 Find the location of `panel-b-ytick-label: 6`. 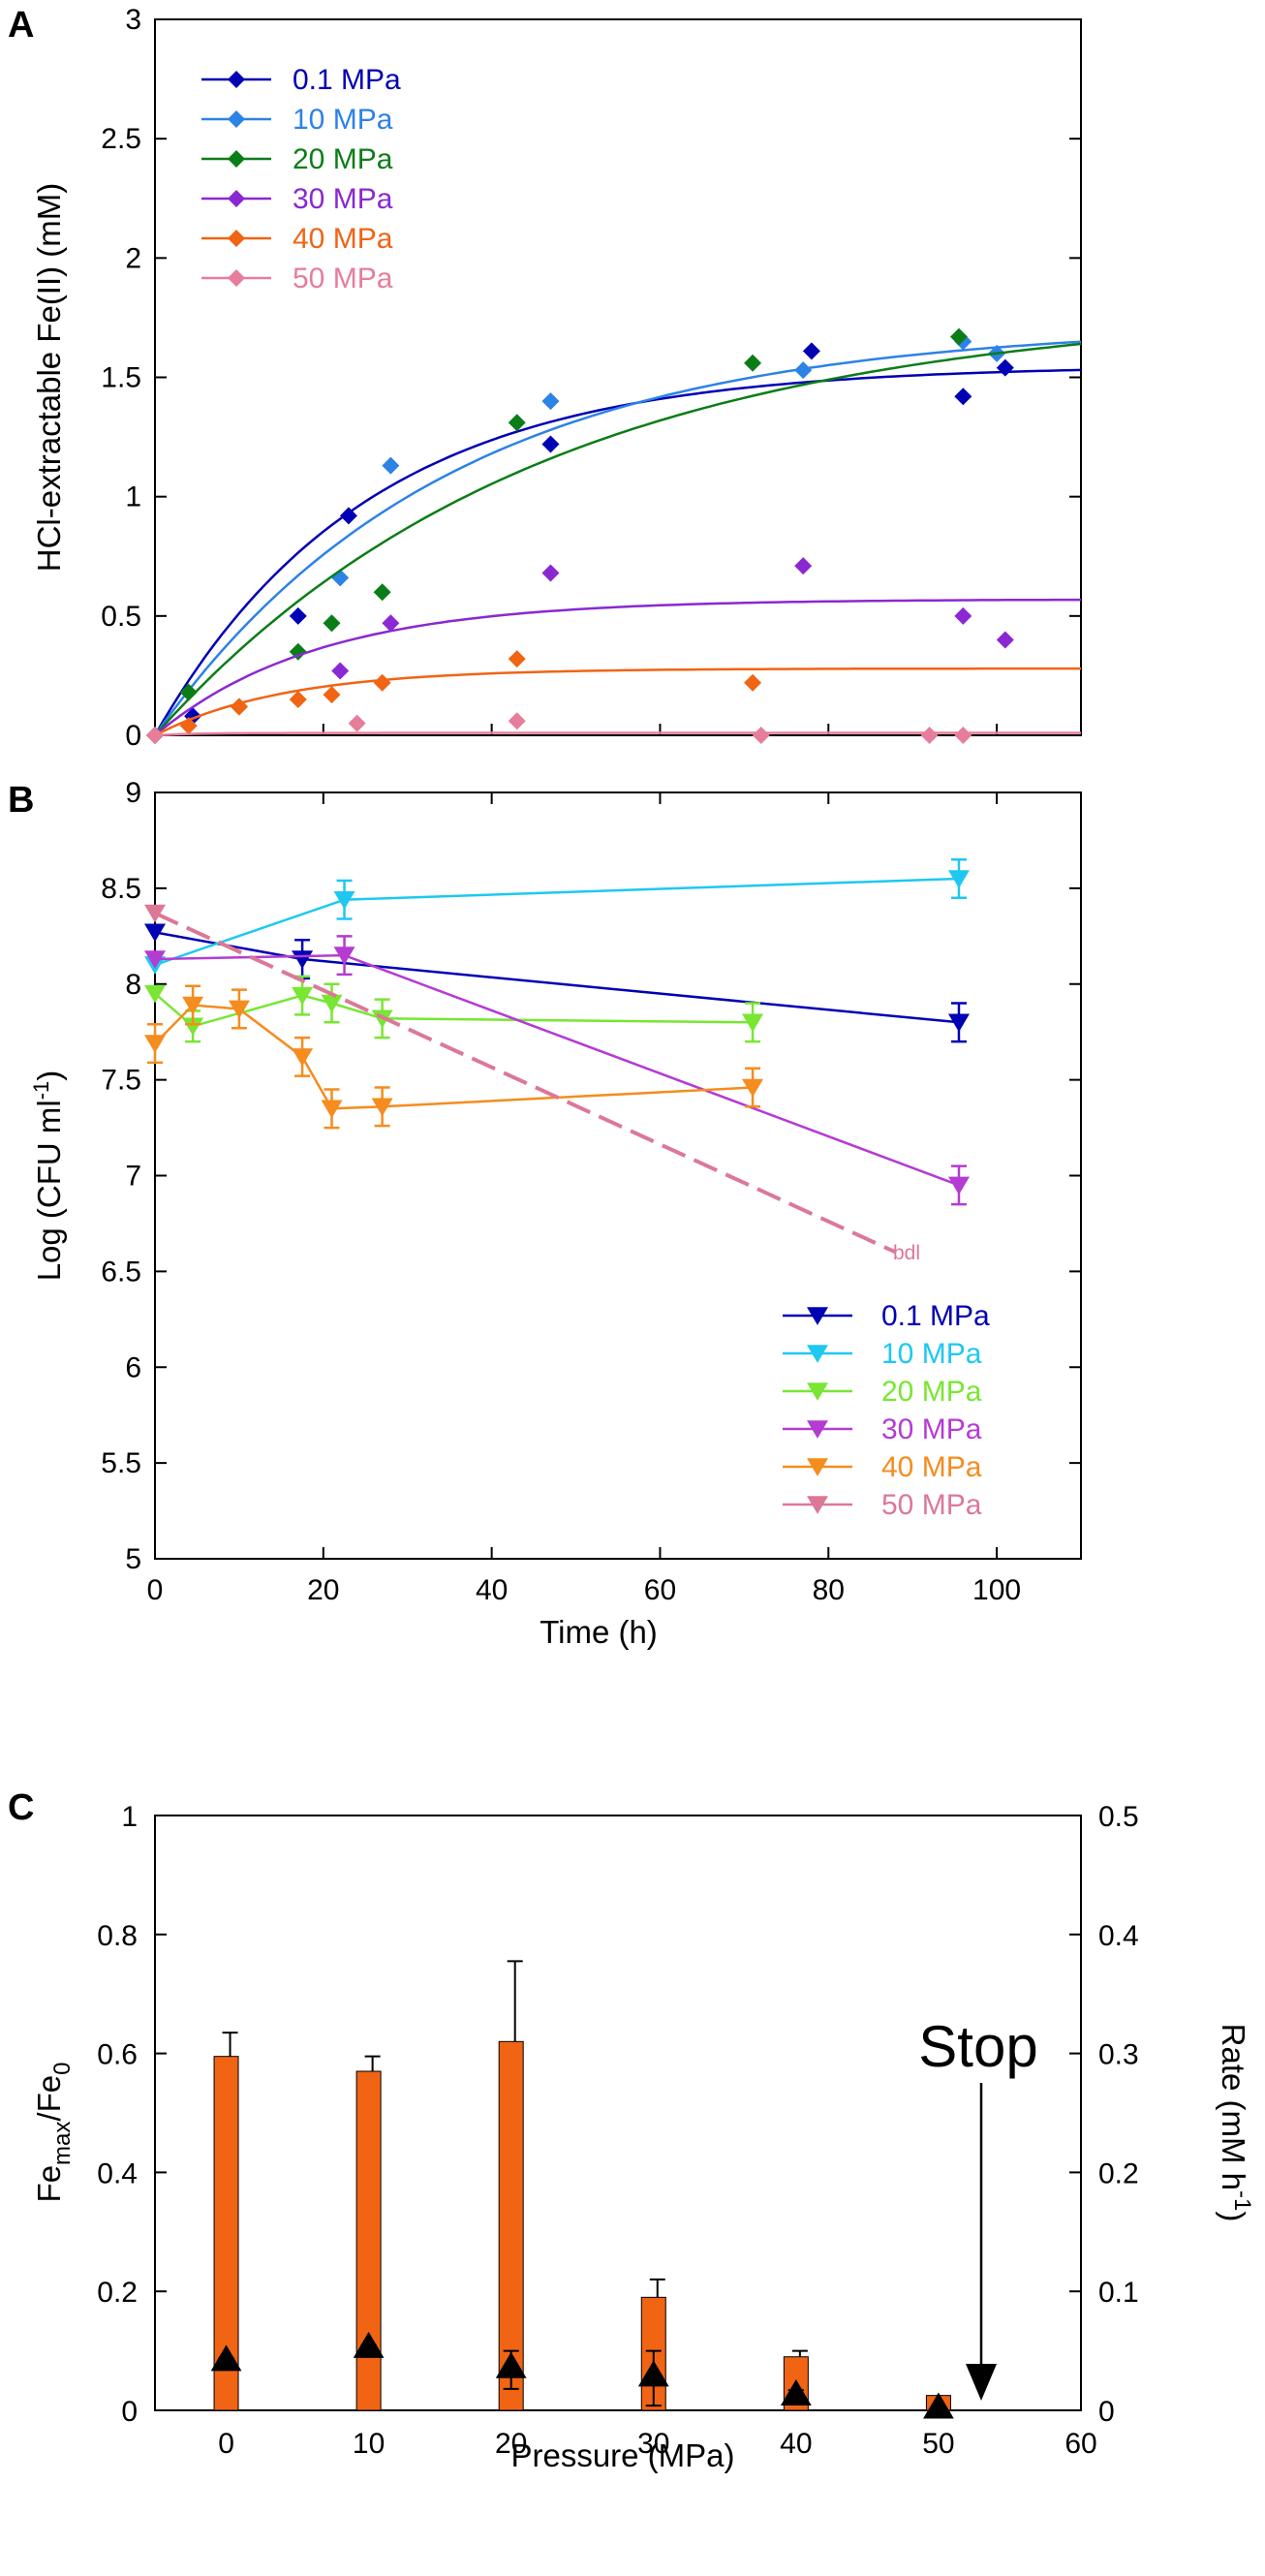

panel-b-ytick-label: 6 is located at coordinates (133, 1367).